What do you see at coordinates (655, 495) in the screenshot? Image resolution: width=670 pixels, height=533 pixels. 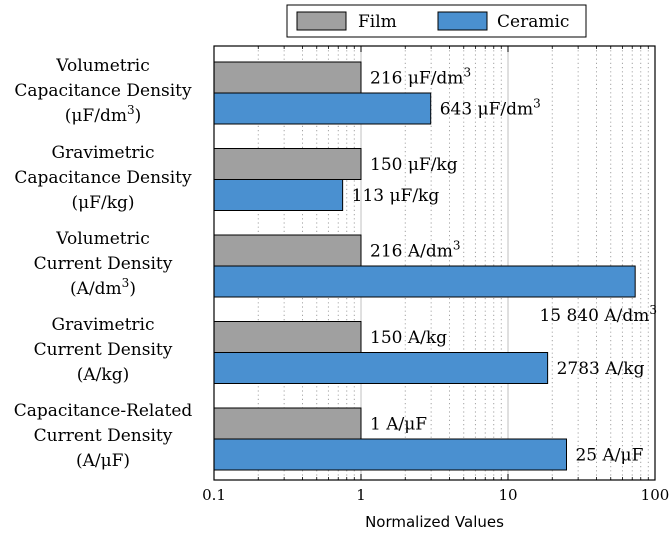 I see `x-tick-label: 100` at bounding box center [655, 495].